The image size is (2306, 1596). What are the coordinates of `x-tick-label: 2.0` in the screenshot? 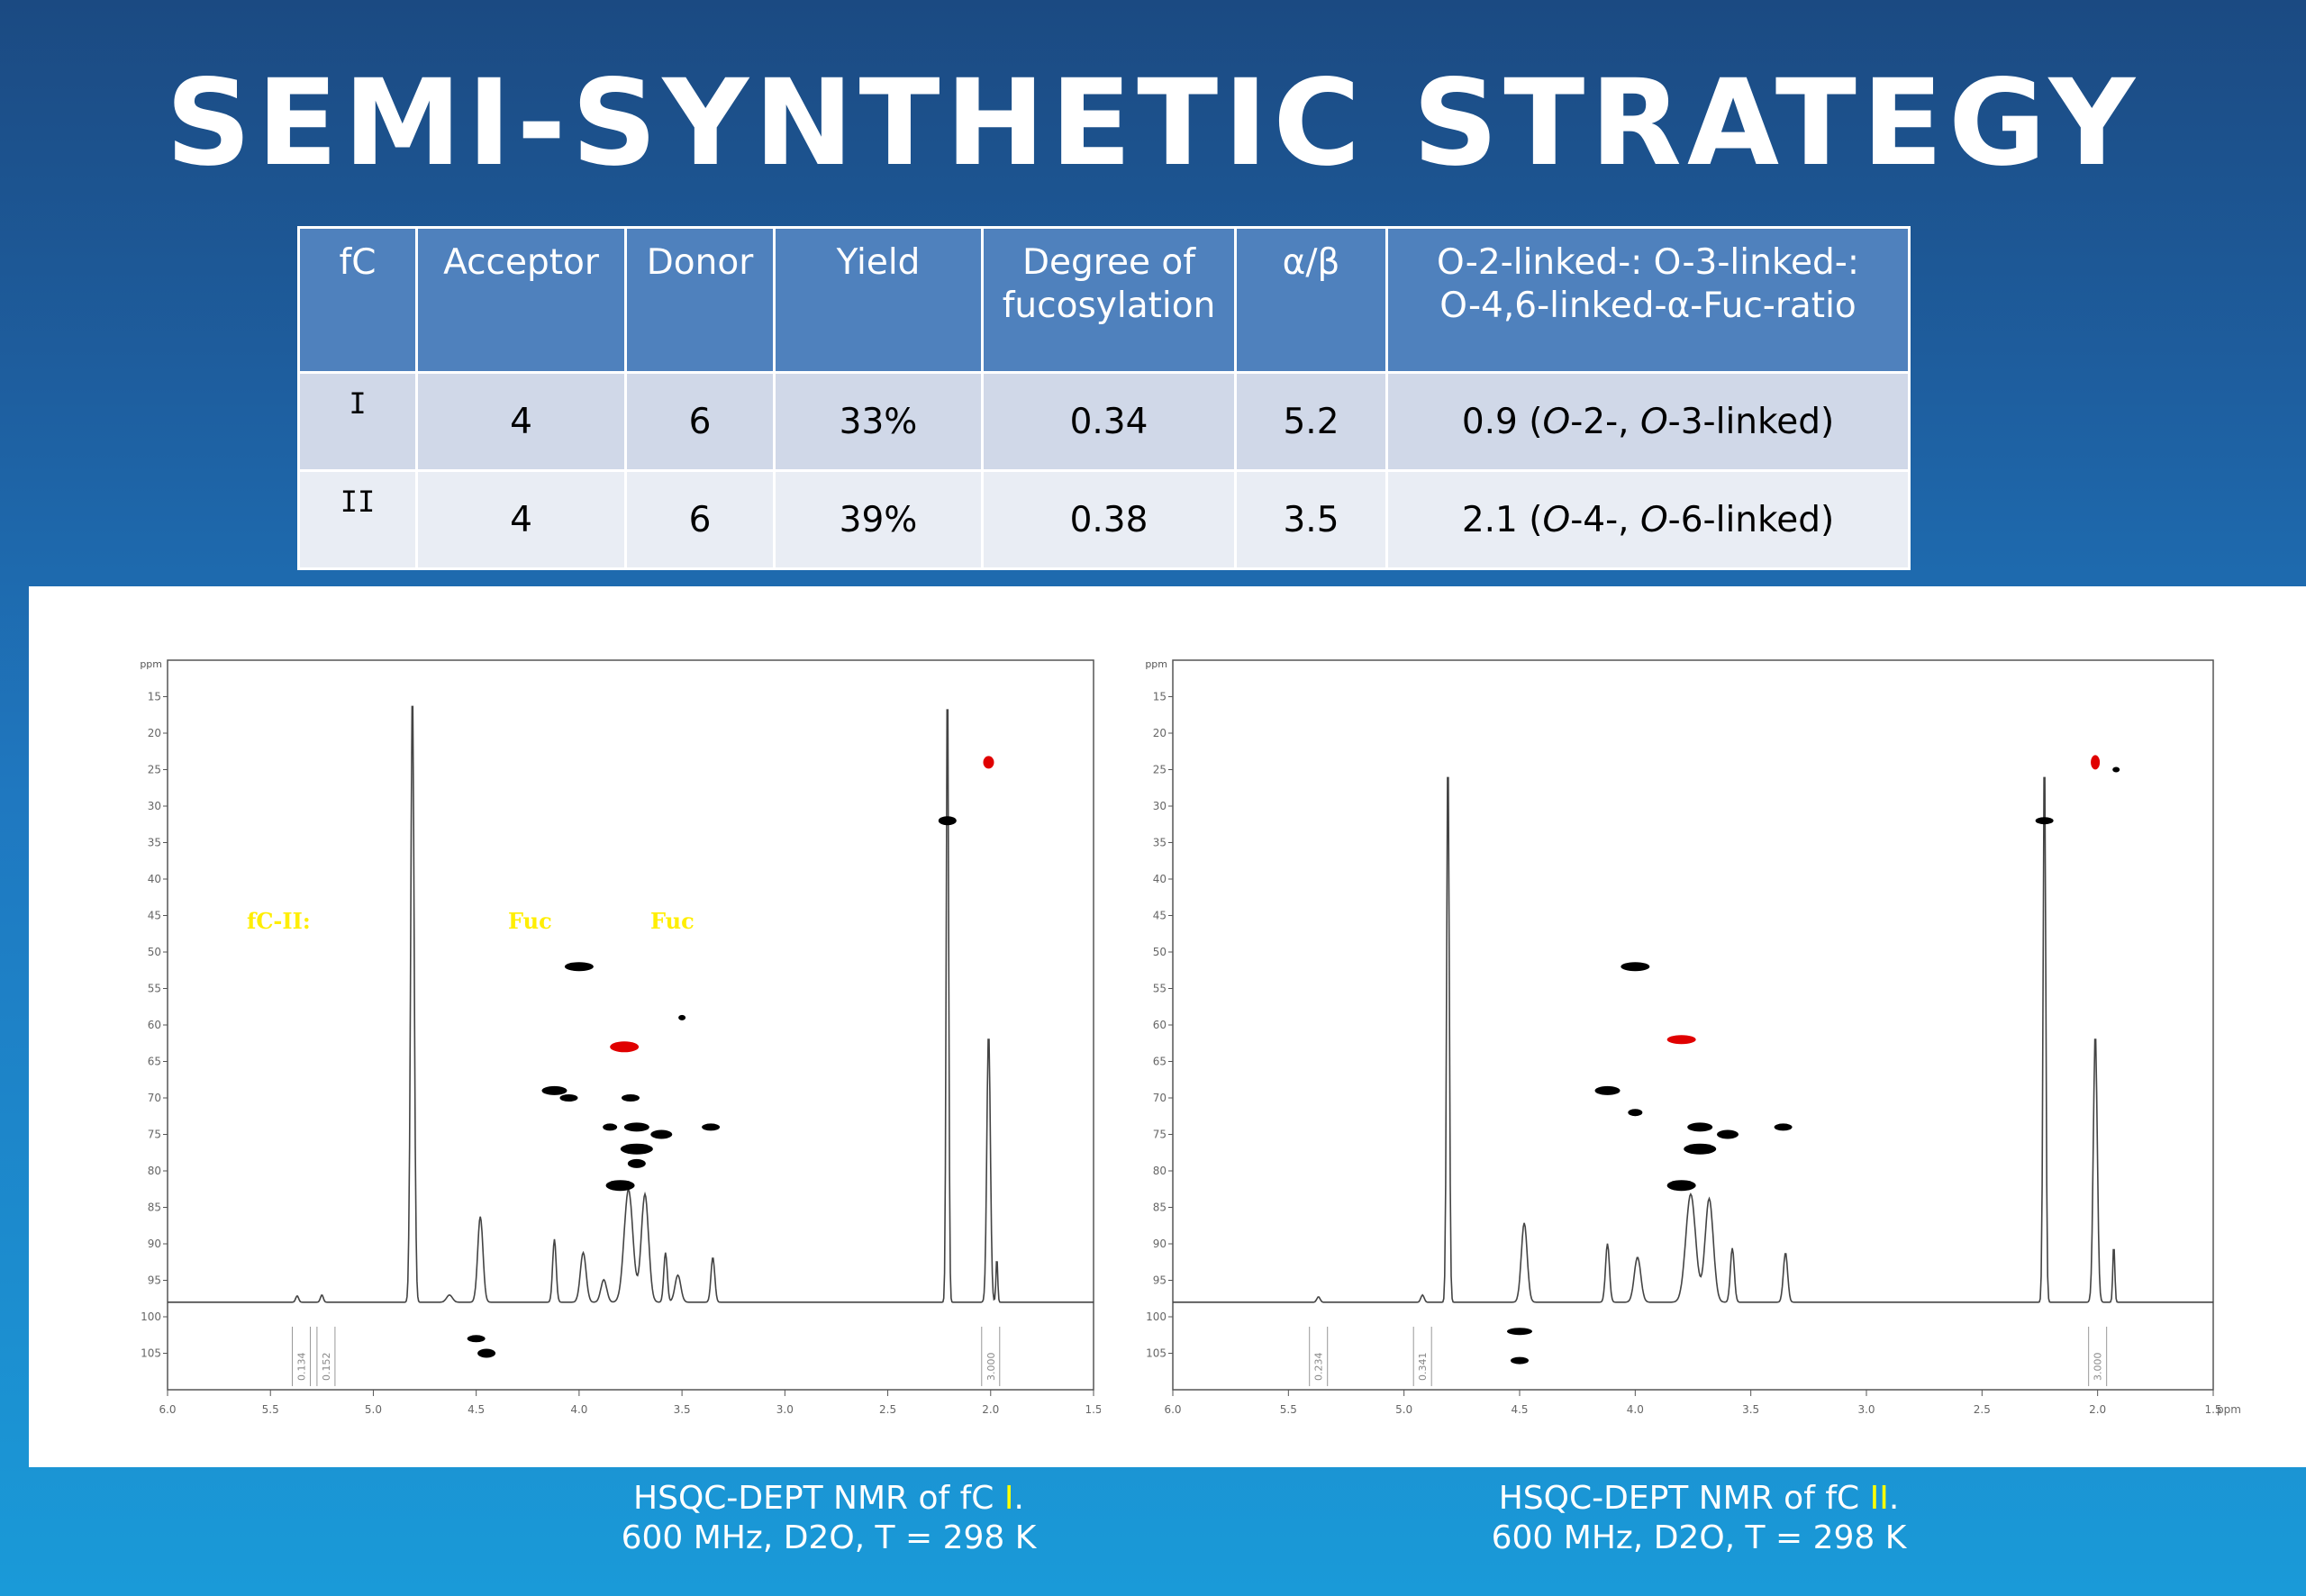 It's located at (2097, 1409).